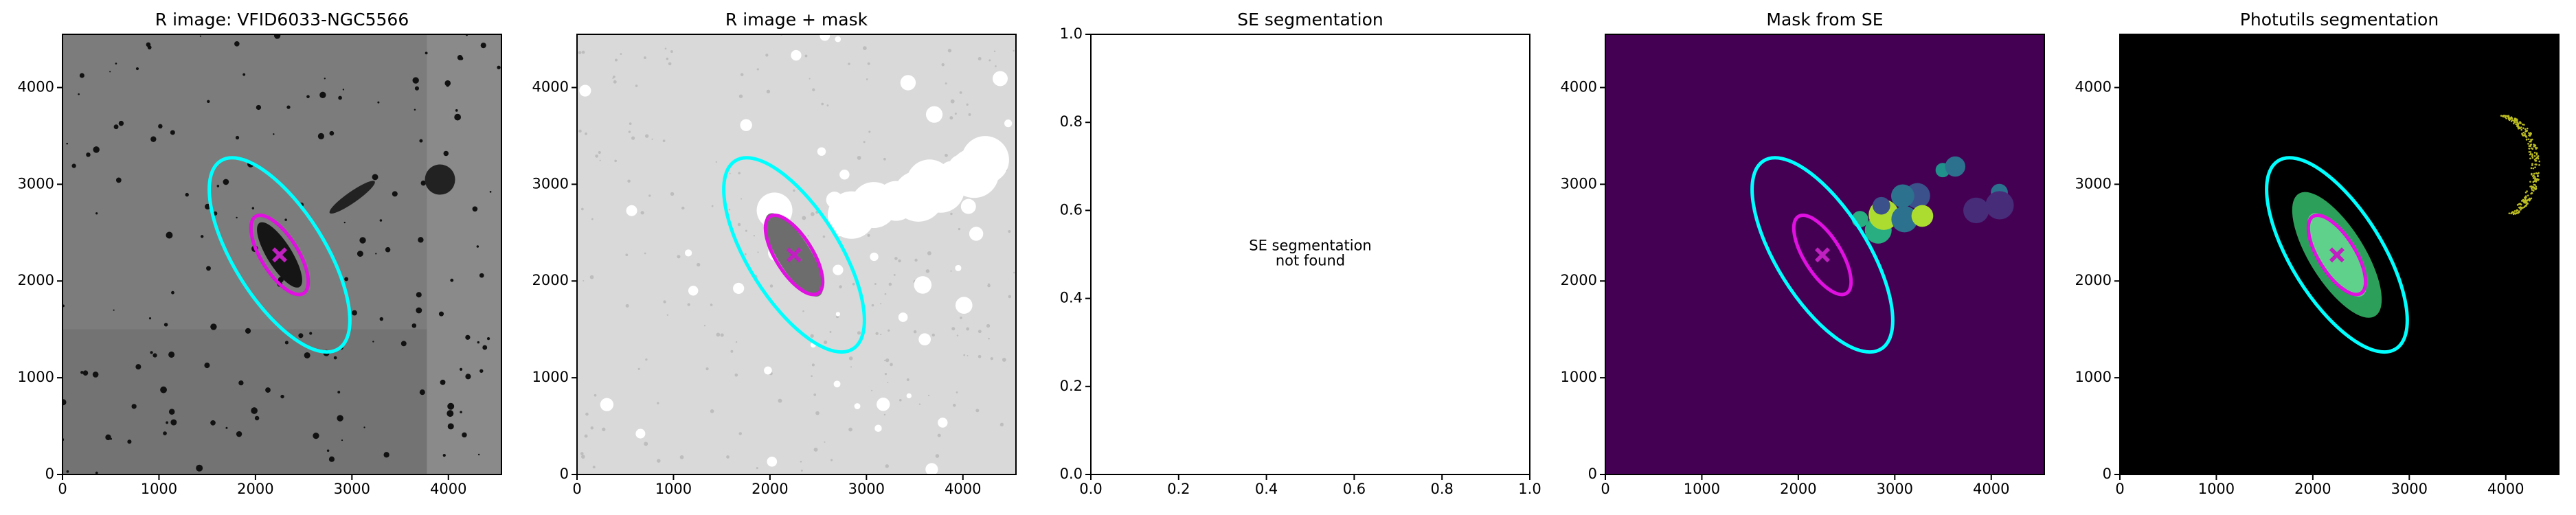 This screenshot has width=2576, height=515. What do you see at coordinates (2093, 280) in the screenshot?
I see `y-tick-label: 2000` at bounding box center [2093, 280].